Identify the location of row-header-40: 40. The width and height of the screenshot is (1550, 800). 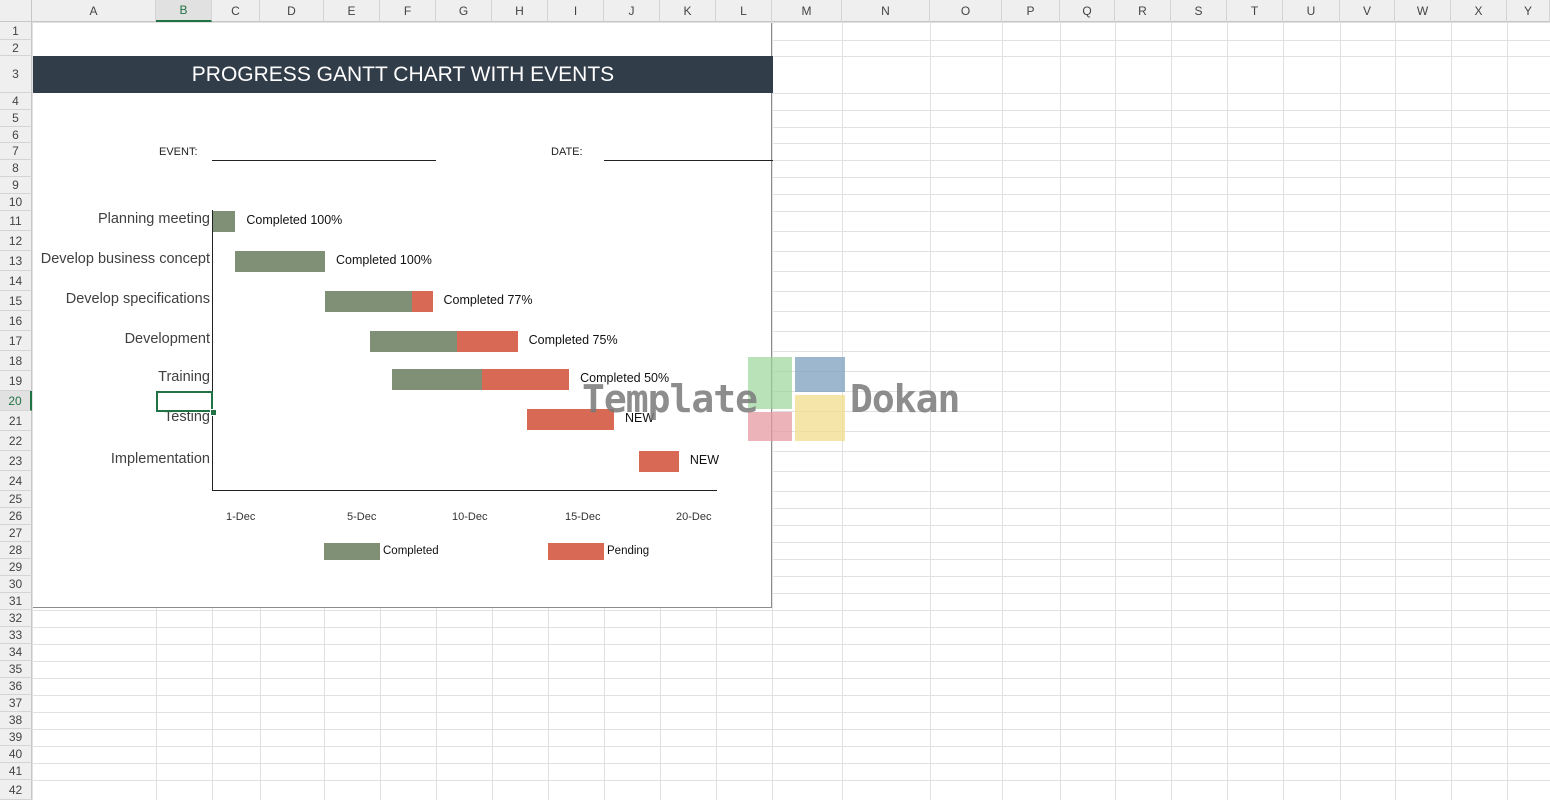
(16, 754).